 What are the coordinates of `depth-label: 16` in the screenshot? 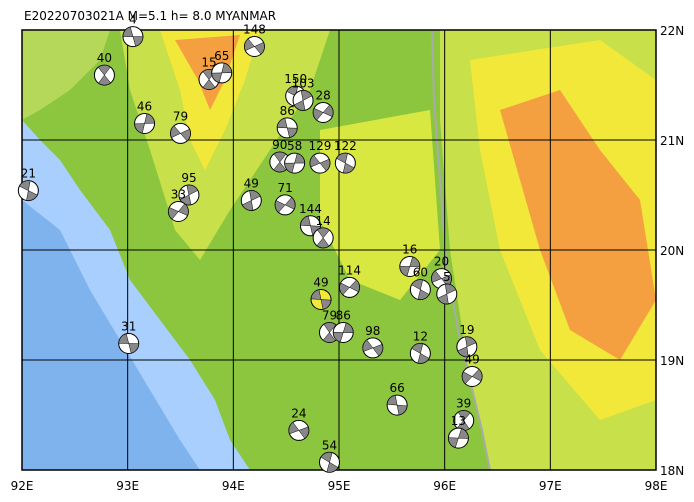 It's located at (409, 250).